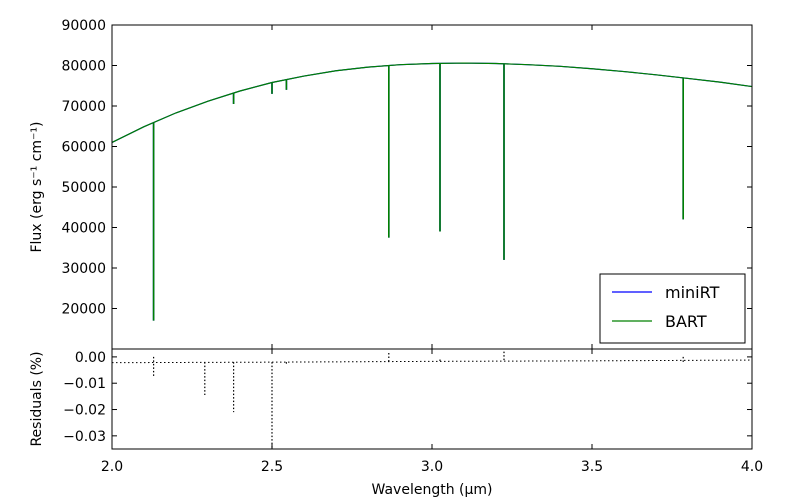 The height and width of the screenshot is (500, 800). What do you see at coordinates (592, 467) in the screenshot?
I see `xtick-label: 3.5` at bounding box center [592, 467].